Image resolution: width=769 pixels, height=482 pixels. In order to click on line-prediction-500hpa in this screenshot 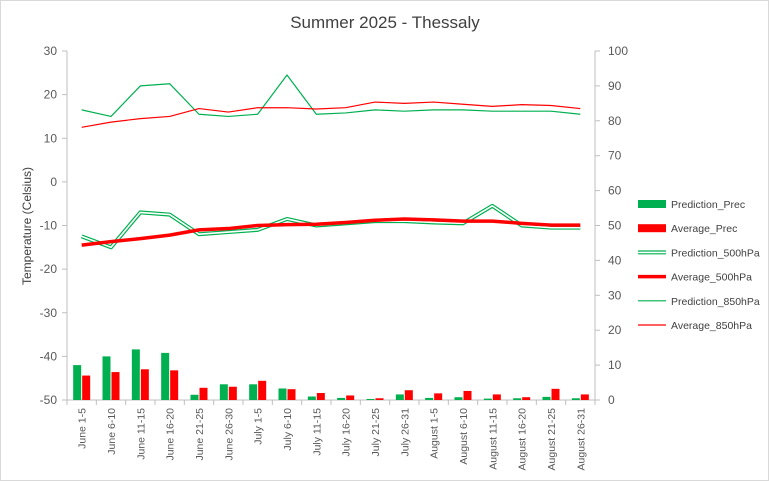, I will do `click(330, 226)`.